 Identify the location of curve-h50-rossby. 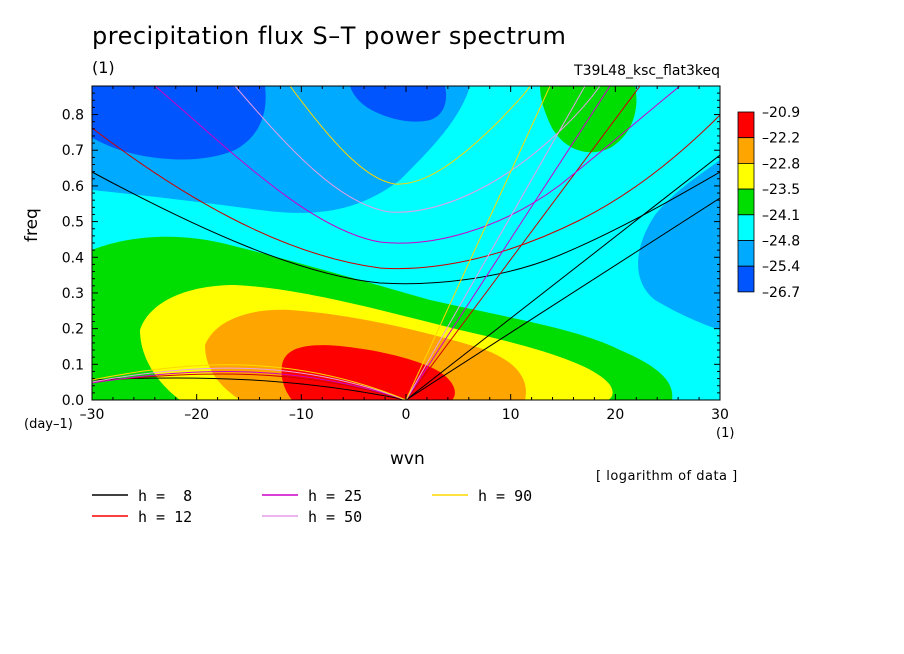
(249, 383).